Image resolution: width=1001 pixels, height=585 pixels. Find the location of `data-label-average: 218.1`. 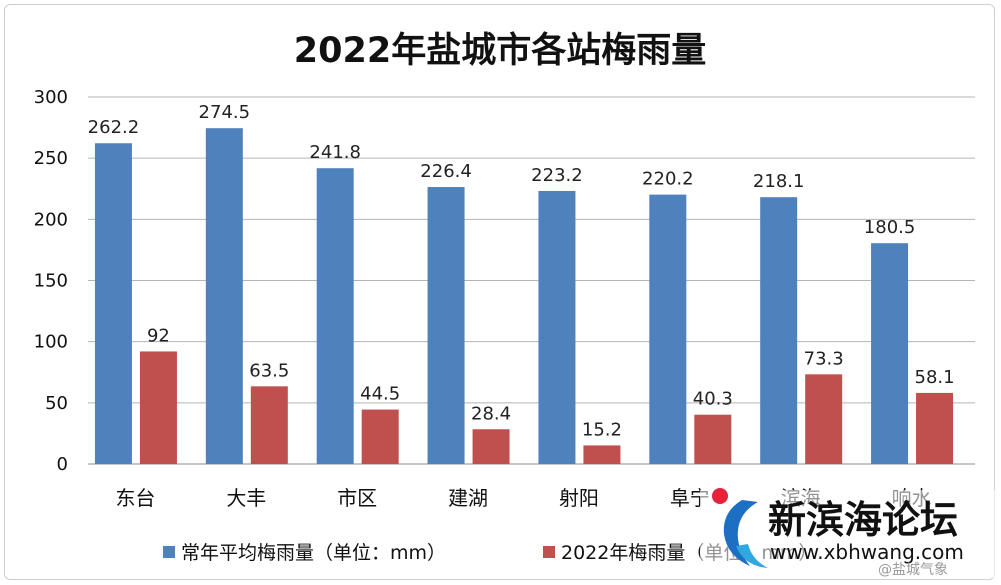

data-label-average: 218.1 is located at coordinates (779, 181).